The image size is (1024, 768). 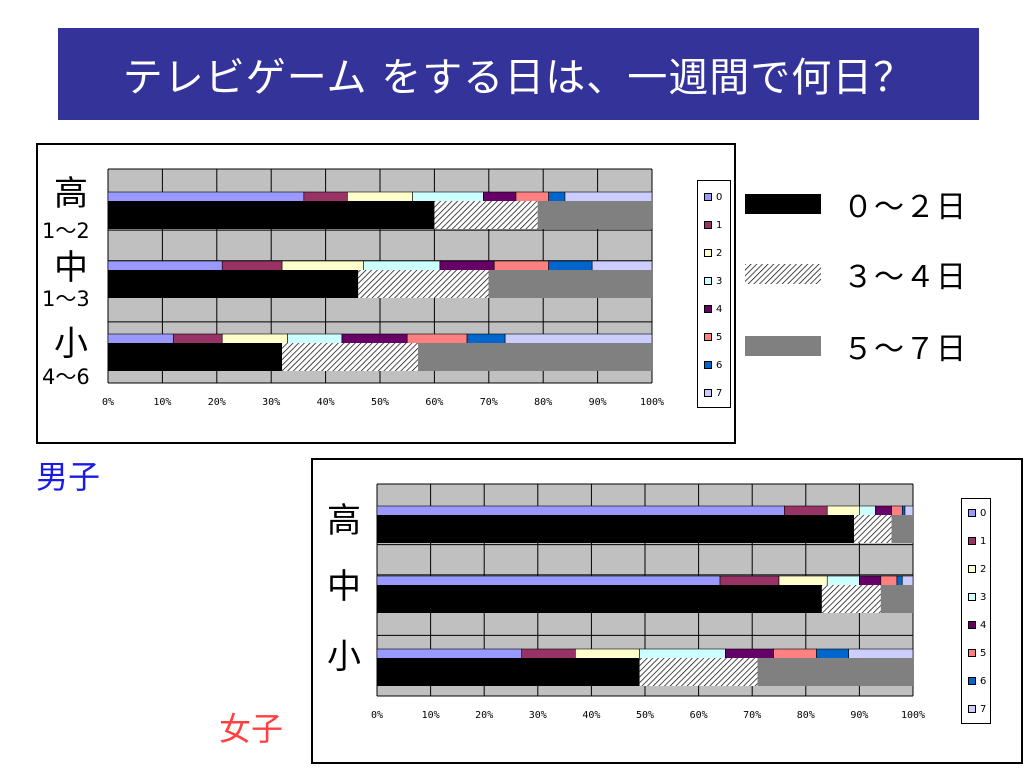 What do you see at coordinates (271, 402) in the screenshot?
I see `boys-tick-label: 30%` at bounding box center [271, 402].